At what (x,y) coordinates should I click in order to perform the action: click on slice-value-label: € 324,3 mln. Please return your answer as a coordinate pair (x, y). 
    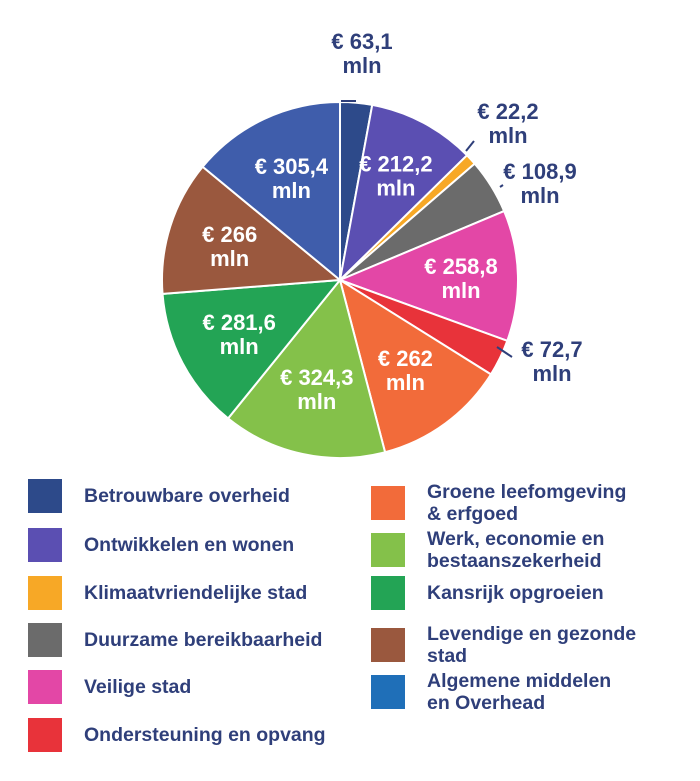
    Looking at the image, I should click on (316, 389).